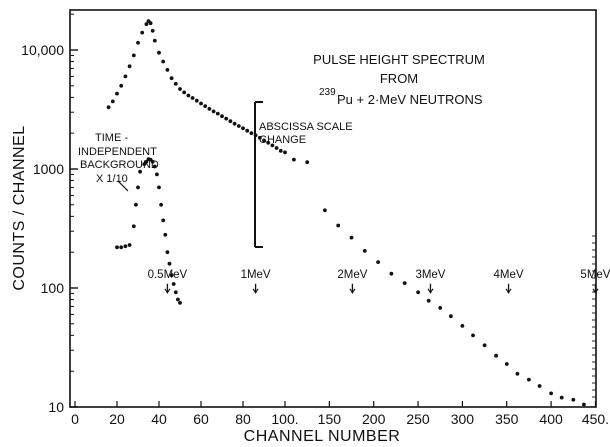  I want to click on x-tick-label: 250, so click(418, 419).